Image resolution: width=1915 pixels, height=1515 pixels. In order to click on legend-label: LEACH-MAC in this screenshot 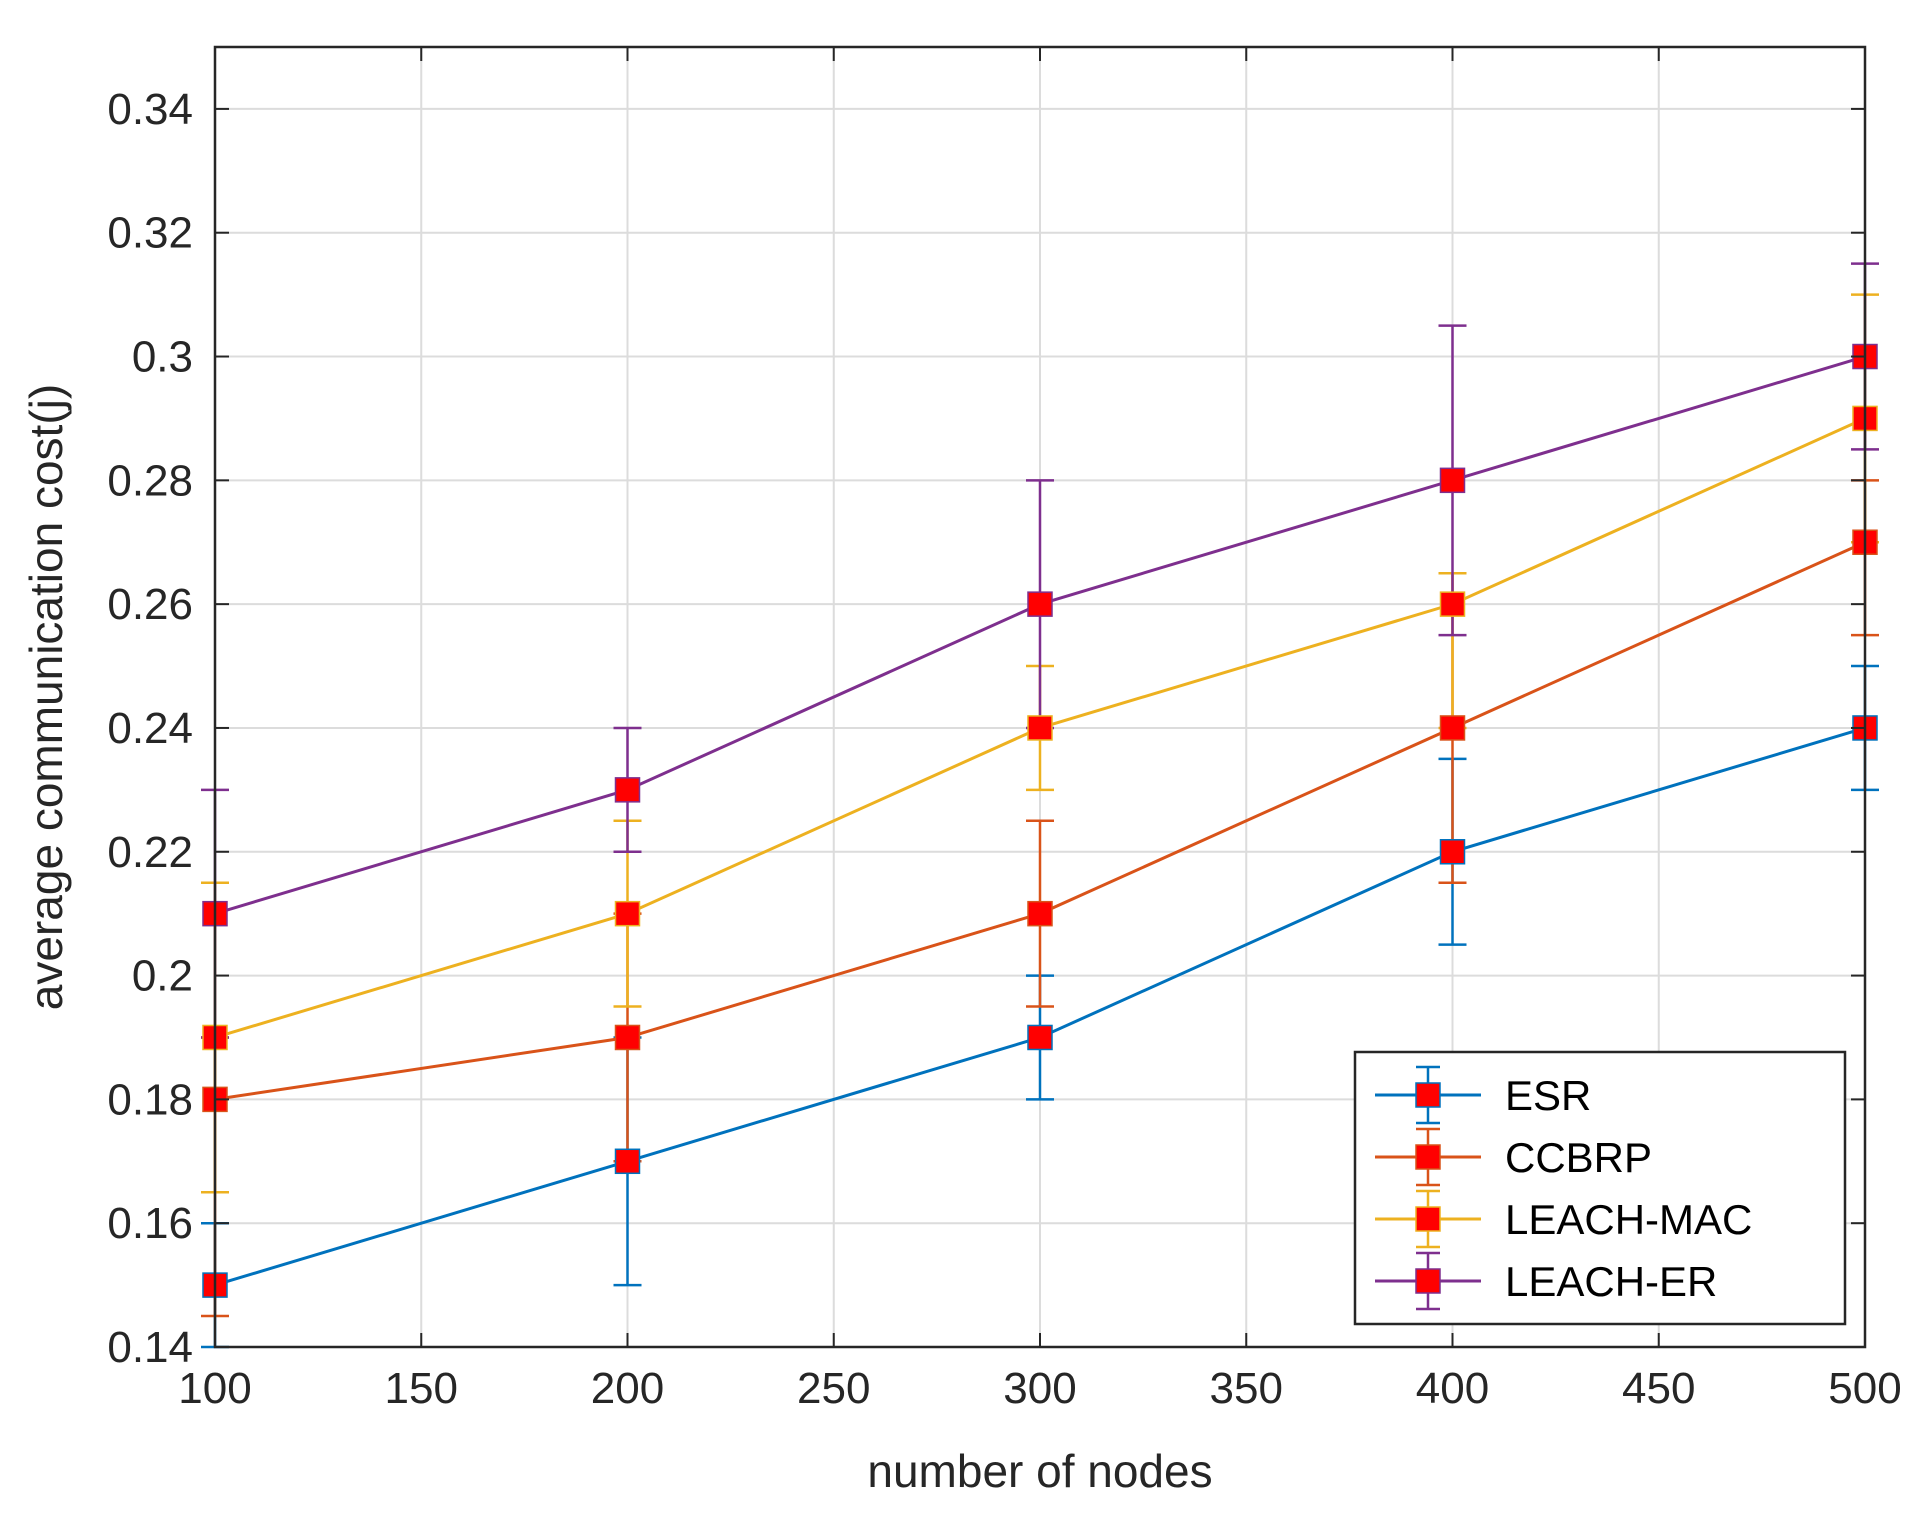, I will do `click(1628, 1219)`.